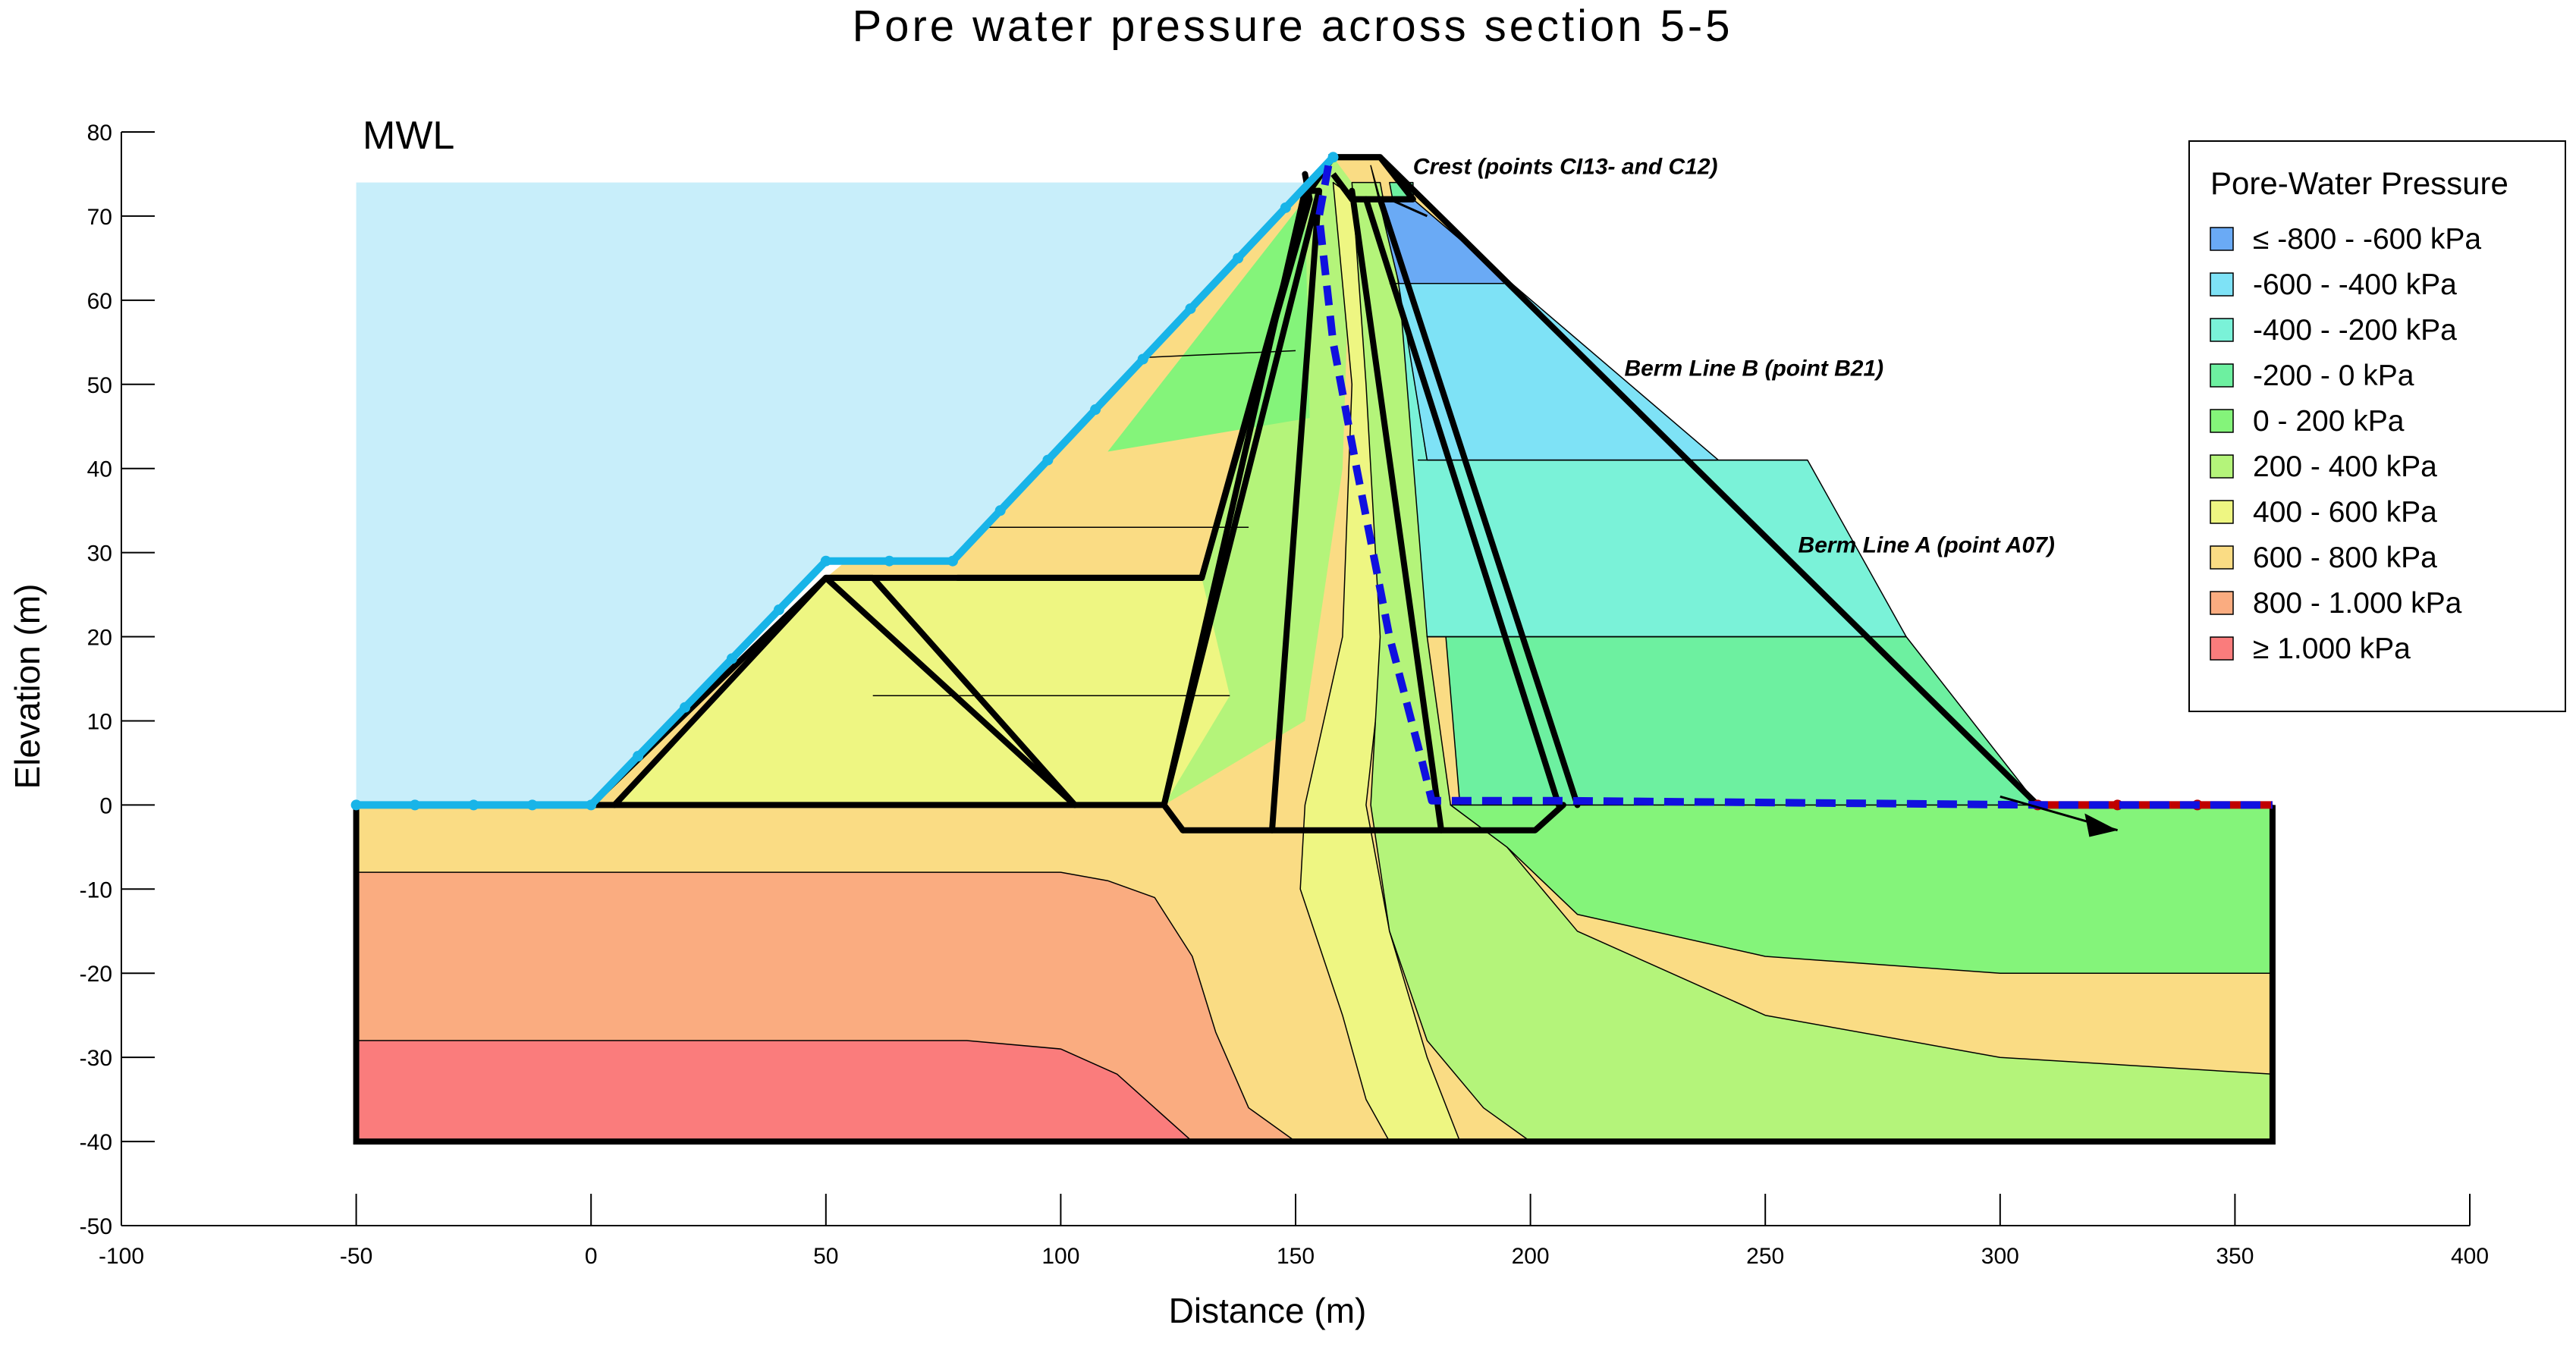  What do you see at coordinates (99, 469) in the screenshot?
I see `y-tick-label: 40` at bounding box center [99, 469].